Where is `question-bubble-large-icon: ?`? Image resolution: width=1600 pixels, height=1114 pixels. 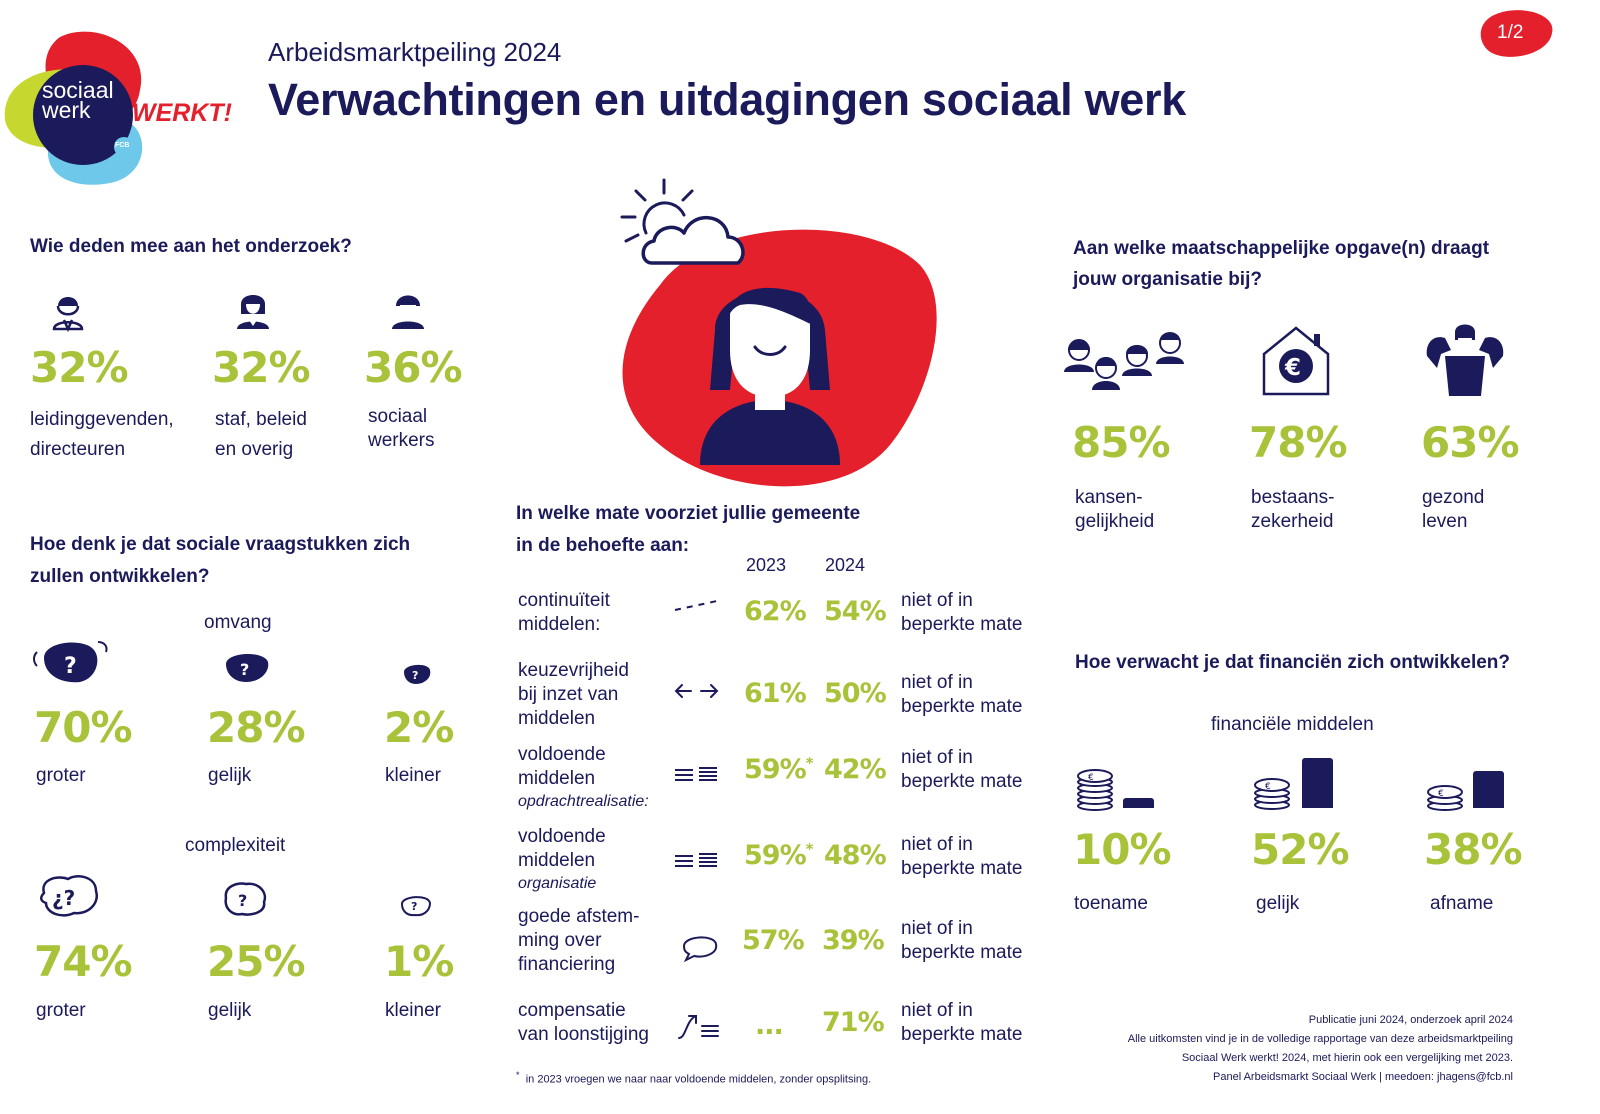
question-bubble-large-icon: ? is located at coordinates (70, 661).